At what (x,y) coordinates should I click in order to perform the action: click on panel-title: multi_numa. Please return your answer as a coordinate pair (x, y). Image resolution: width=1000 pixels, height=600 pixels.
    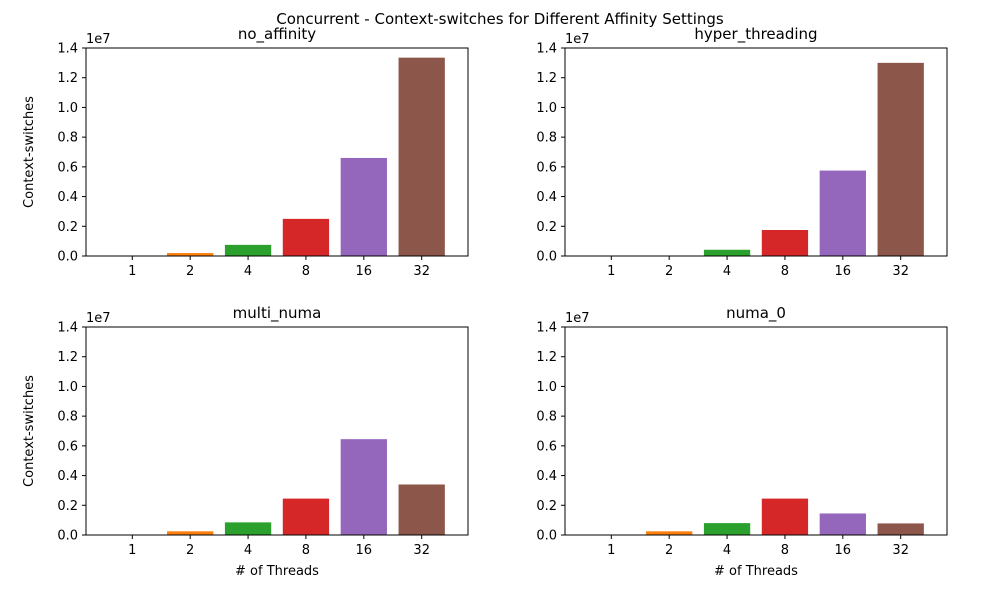
    Looking at the image, I should click on (277, 313).